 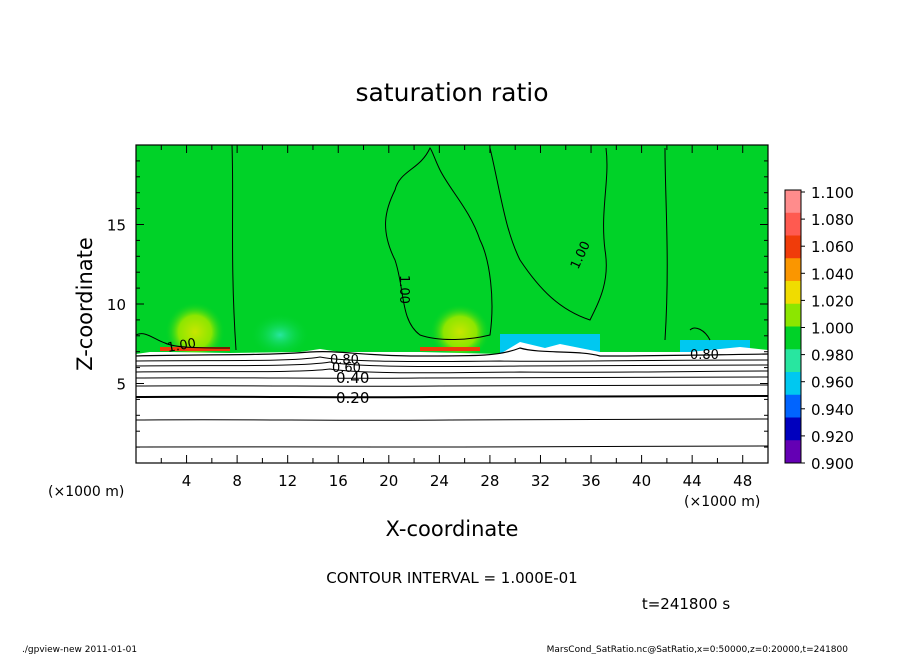 What do you see at coordinates (338, 481) in the screenshot?
I see `x-tick-label: 16` at bounding box center [338, 481].